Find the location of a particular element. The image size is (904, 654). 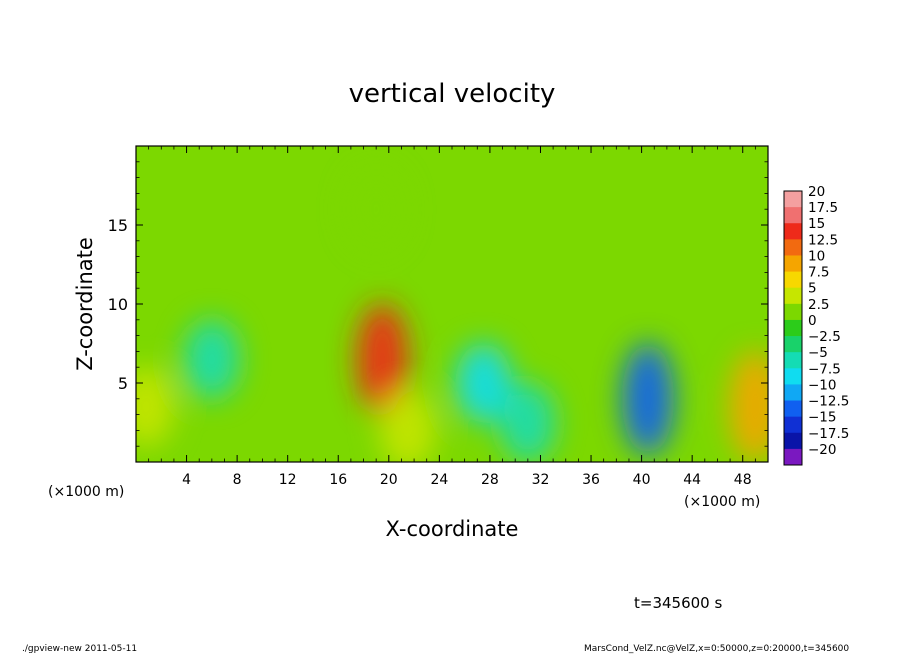

y-tick-label: 10 is located at coordinates (118, 304).